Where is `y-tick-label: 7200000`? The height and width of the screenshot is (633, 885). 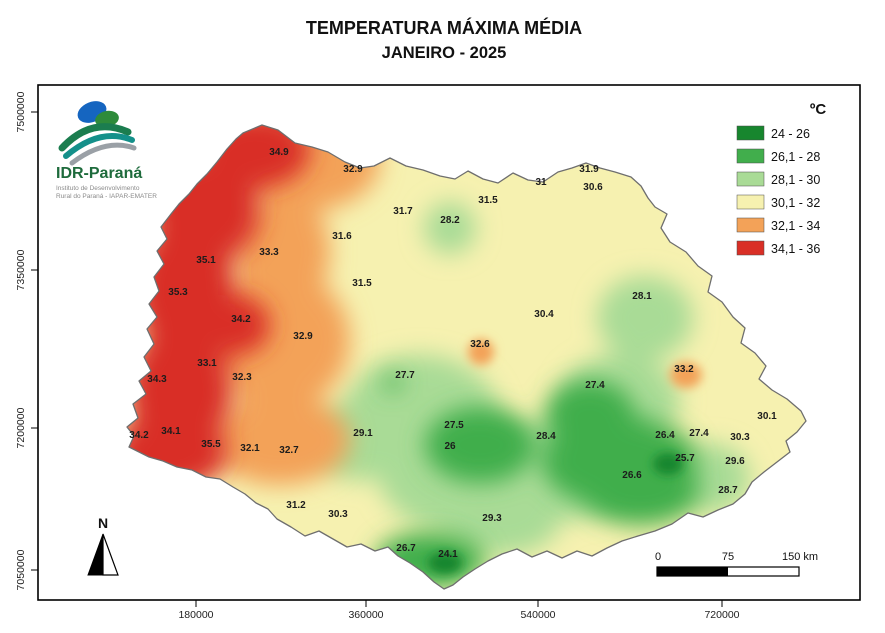
y-tick-label: 7200000 is located at coordinates (21, 427).